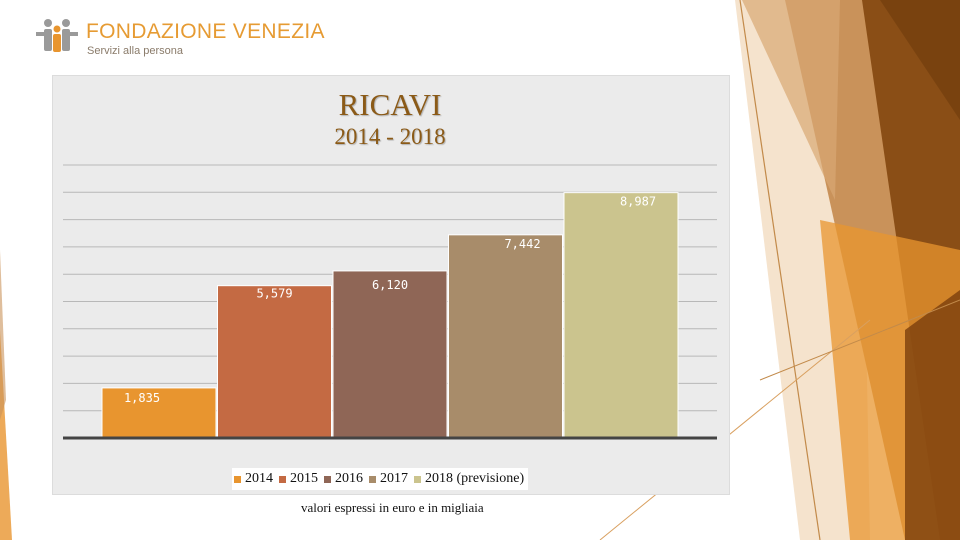  I want to click on legend-label: 2017, so click(394, 478).